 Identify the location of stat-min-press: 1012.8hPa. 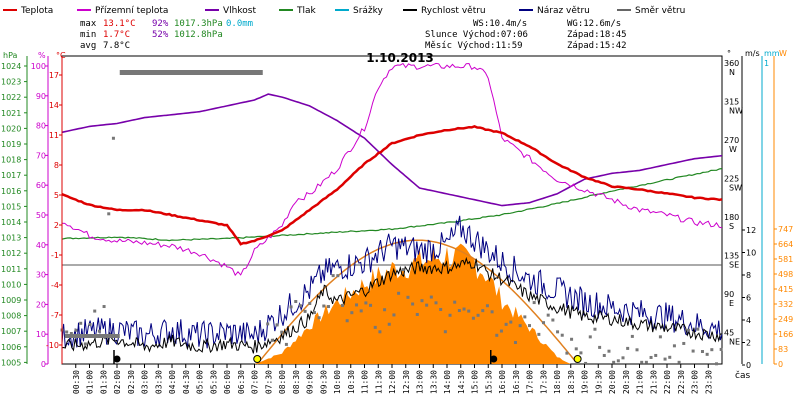
(198, 35).